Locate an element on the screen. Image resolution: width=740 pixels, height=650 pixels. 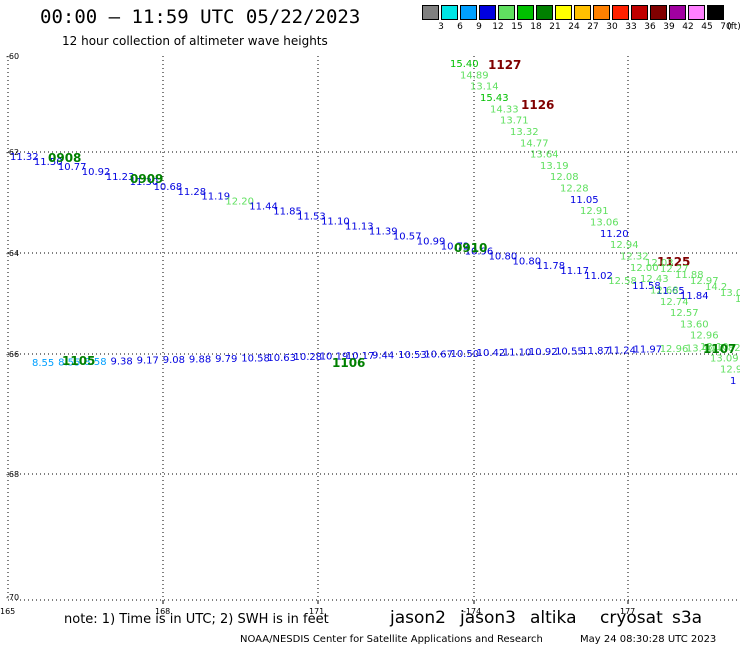
swh-label: 13.32 is located at coordinates (524, 132).